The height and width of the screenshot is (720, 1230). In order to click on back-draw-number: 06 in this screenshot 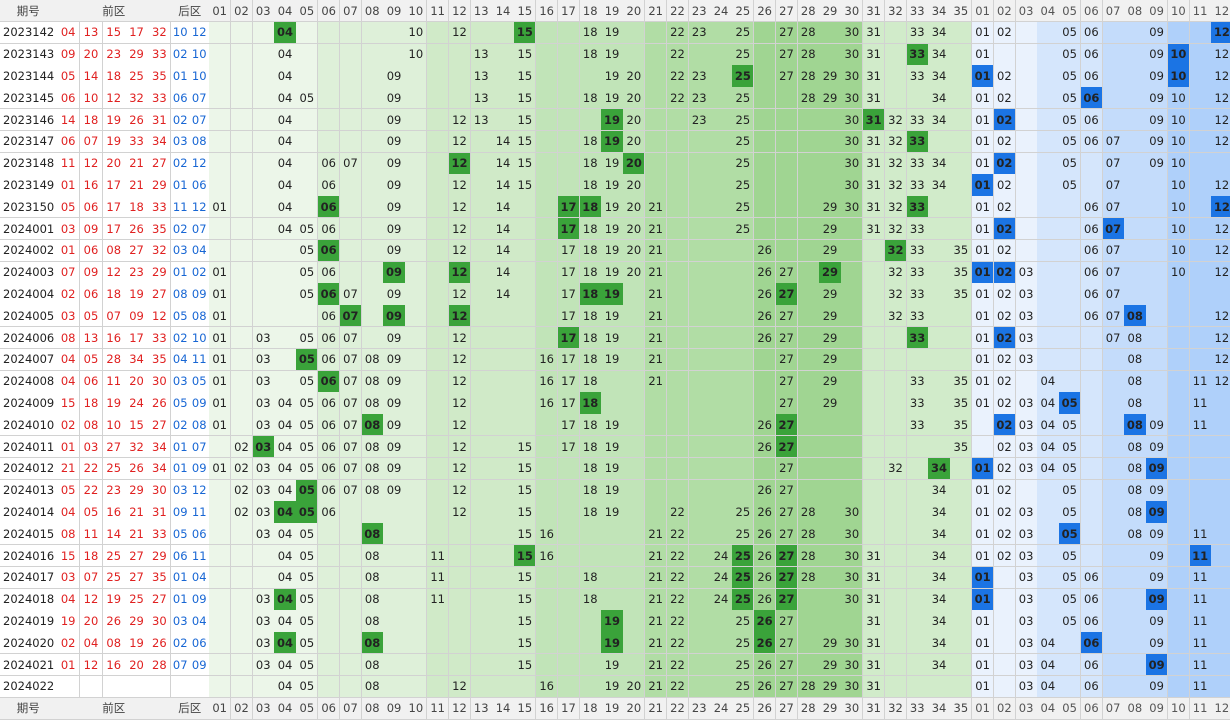, I will do `click(181, 98)`.